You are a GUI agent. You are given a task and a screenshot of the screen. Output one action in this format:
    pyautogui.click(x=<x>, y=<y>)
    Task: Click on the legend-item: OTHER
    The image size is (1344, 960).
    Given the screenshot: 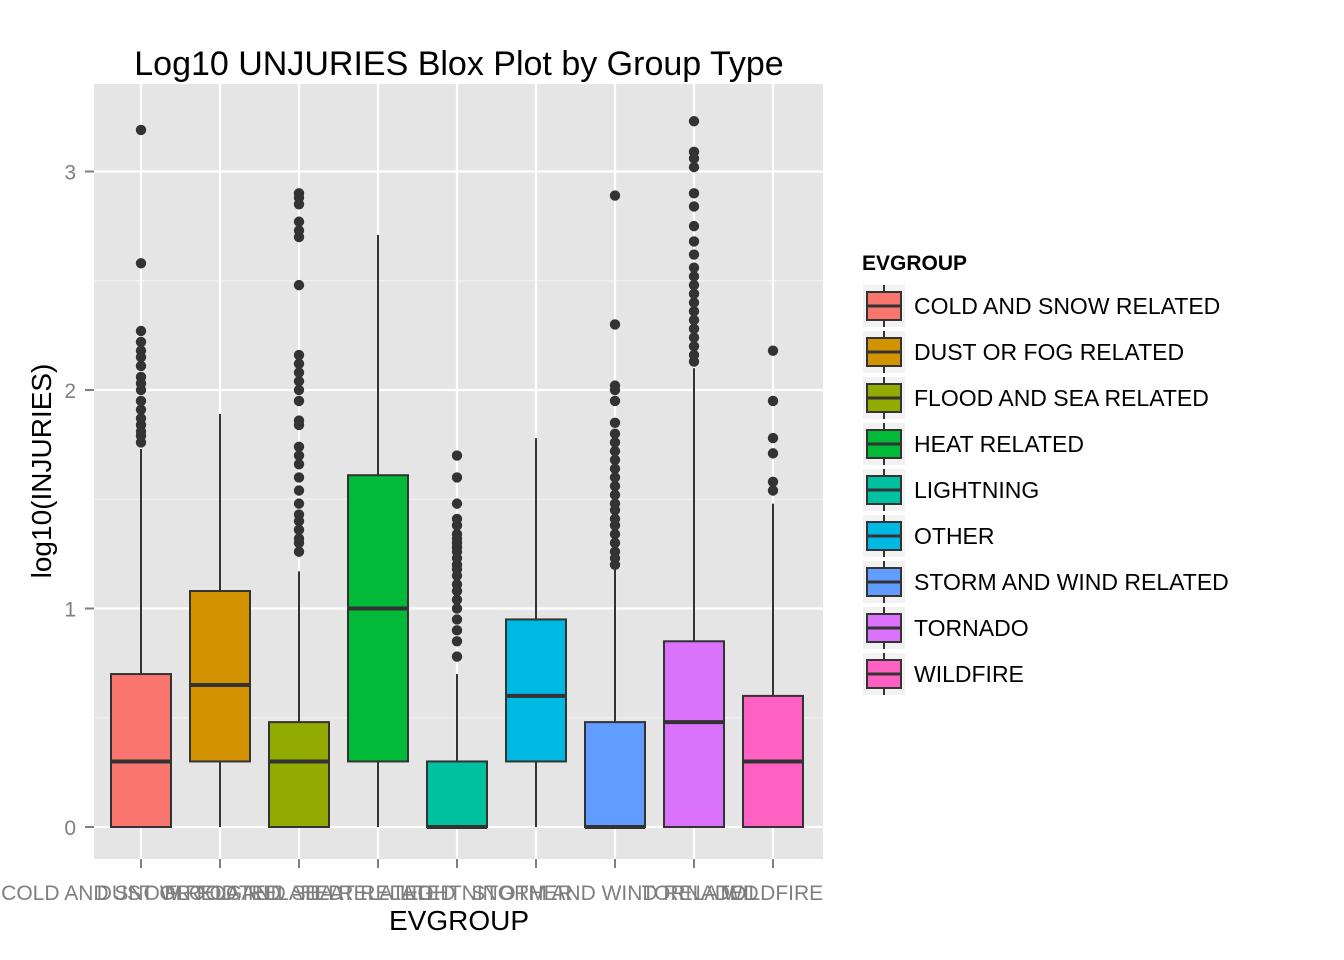 What is the action you would take?
    pyautogui.click(x=928, y=536)
    